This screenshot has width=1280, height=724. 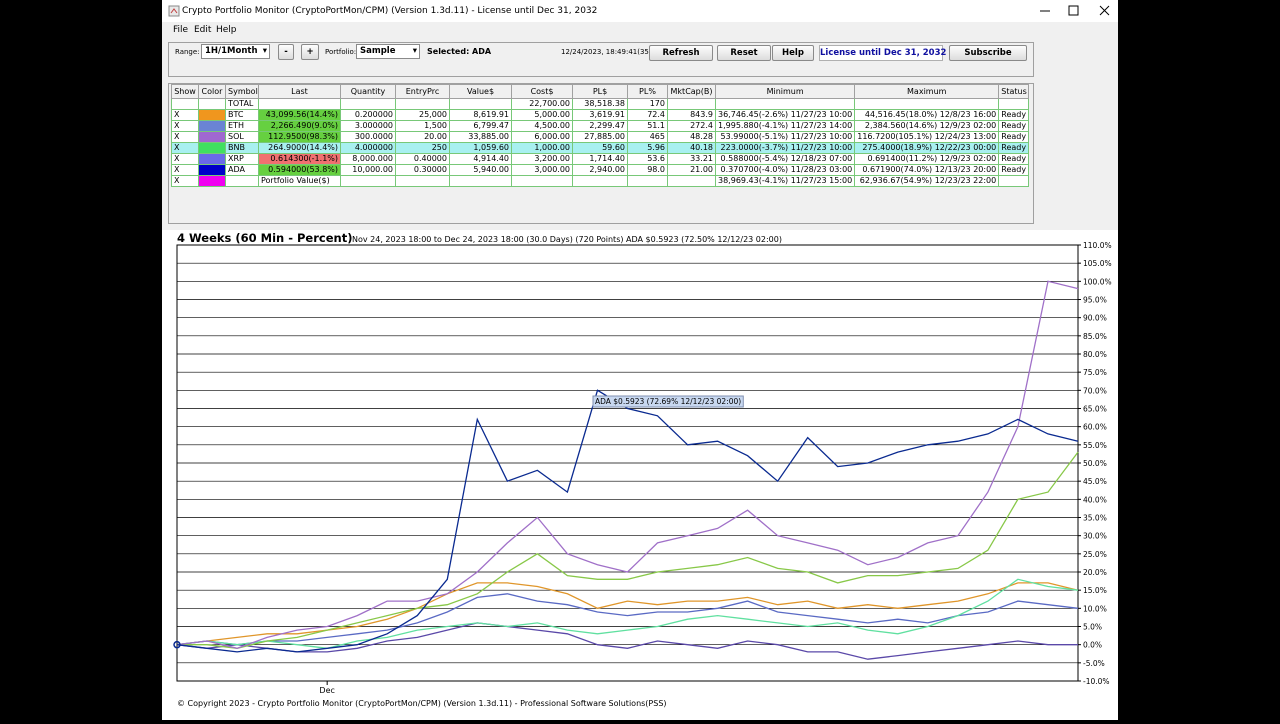 I want to click on table-cell: XRP, so click(x=242, y=159).